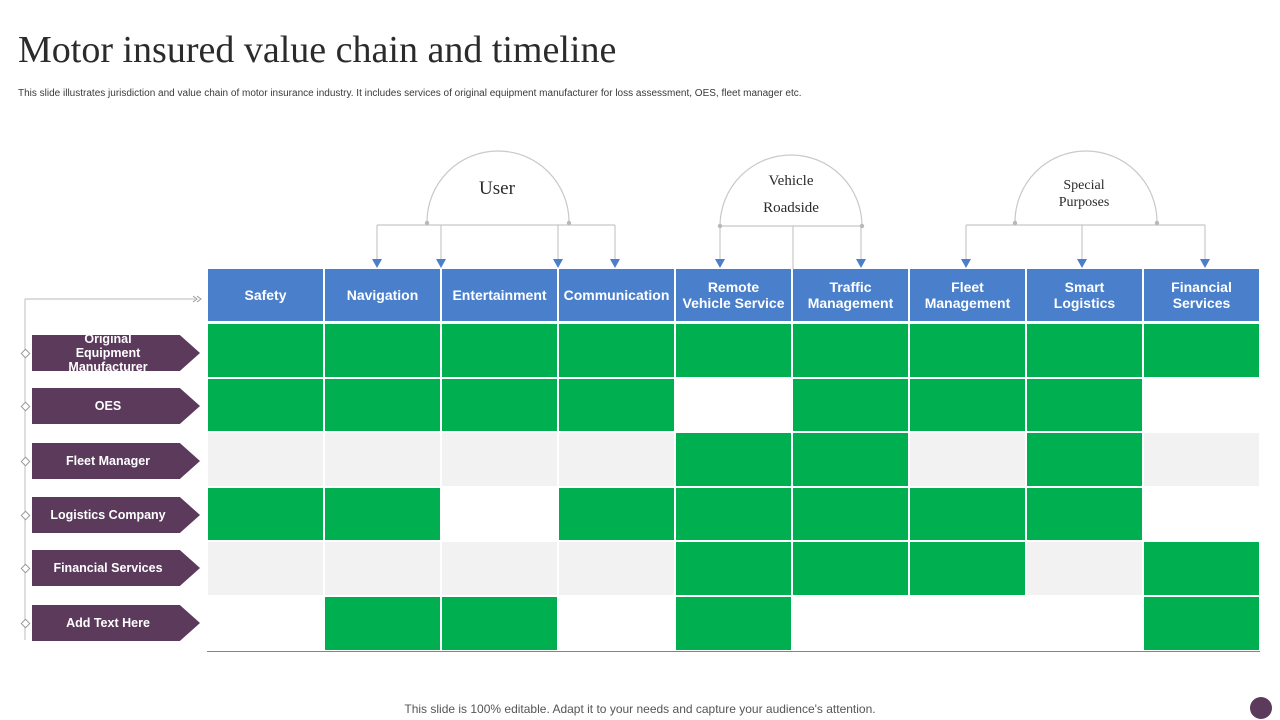 The height and width of the screenshot is (720, 1280). What do you see at coordinates (1084, 568) in the screenshot?
I see `matrix-cell-r5-c8-inactive` at bounding box center [1084, 568].